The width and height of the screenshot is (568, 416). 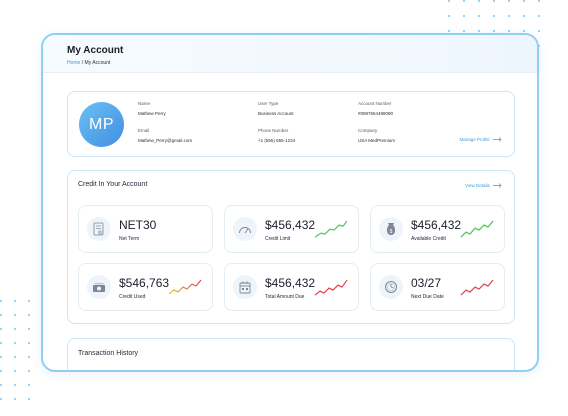 What do you see at coordinates (99, 287) in the screenshot?
I see `cash-icon` at bounding box center [99, 287].